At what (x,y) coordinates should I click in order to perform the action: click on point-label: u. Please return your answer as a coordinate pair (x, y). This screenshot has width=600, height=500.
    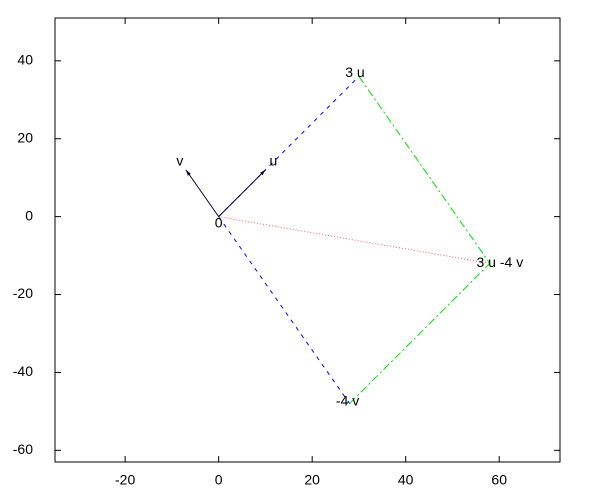
    Looking at the image, I should click on (274, 161).